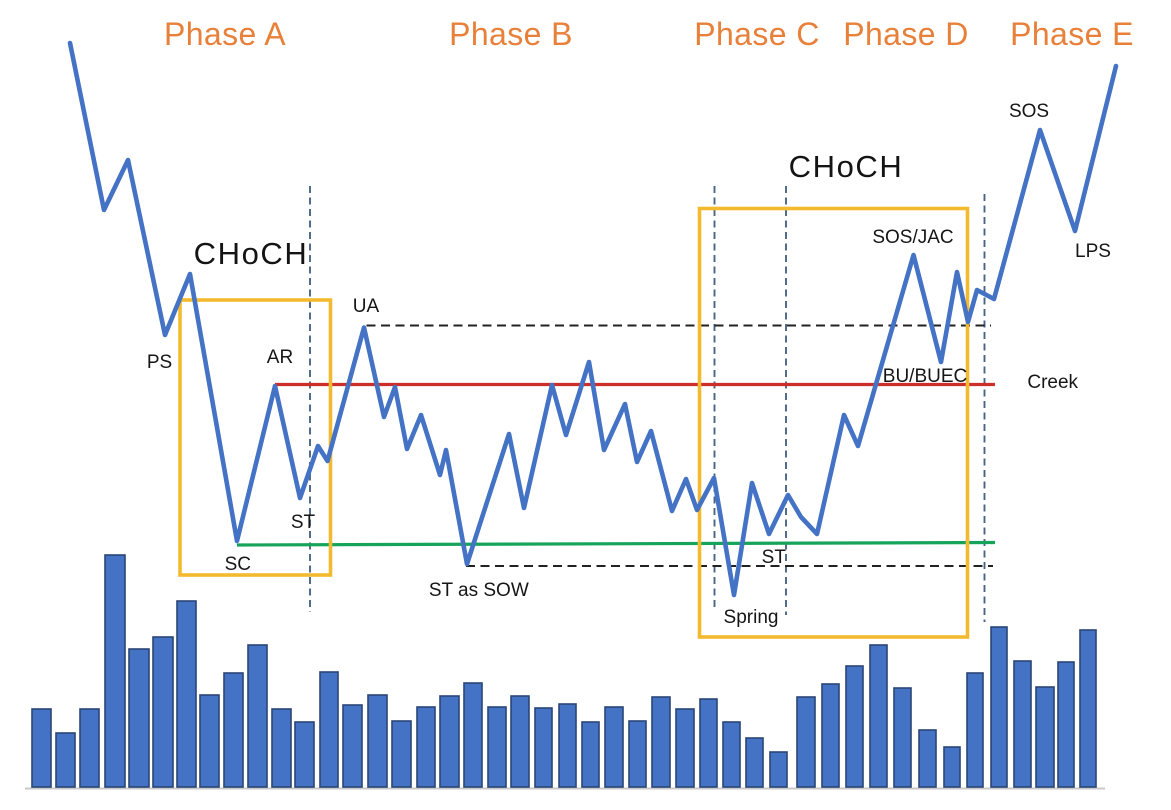 The height and width of the screenshot is (810, 1171). What do you see at coordinates (1029, 111) in the screenshot?
I see `svg-text: SOS` at bounding box center [1029, 111].